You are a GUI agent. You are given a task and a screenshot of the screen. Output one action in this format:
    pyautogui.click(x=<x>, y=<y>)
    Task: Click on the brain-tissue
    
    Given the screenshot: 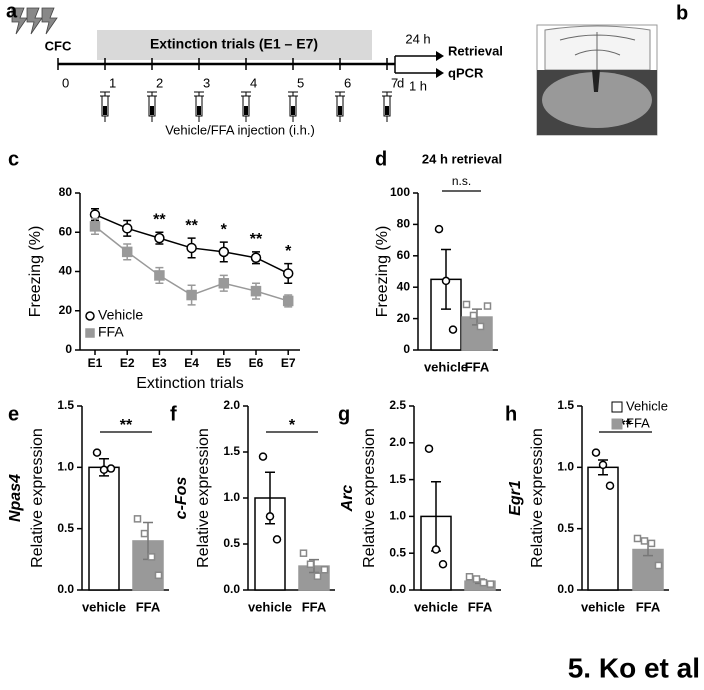 What is the action you would take?
    pyautogui.click(x=597, y=100)
    